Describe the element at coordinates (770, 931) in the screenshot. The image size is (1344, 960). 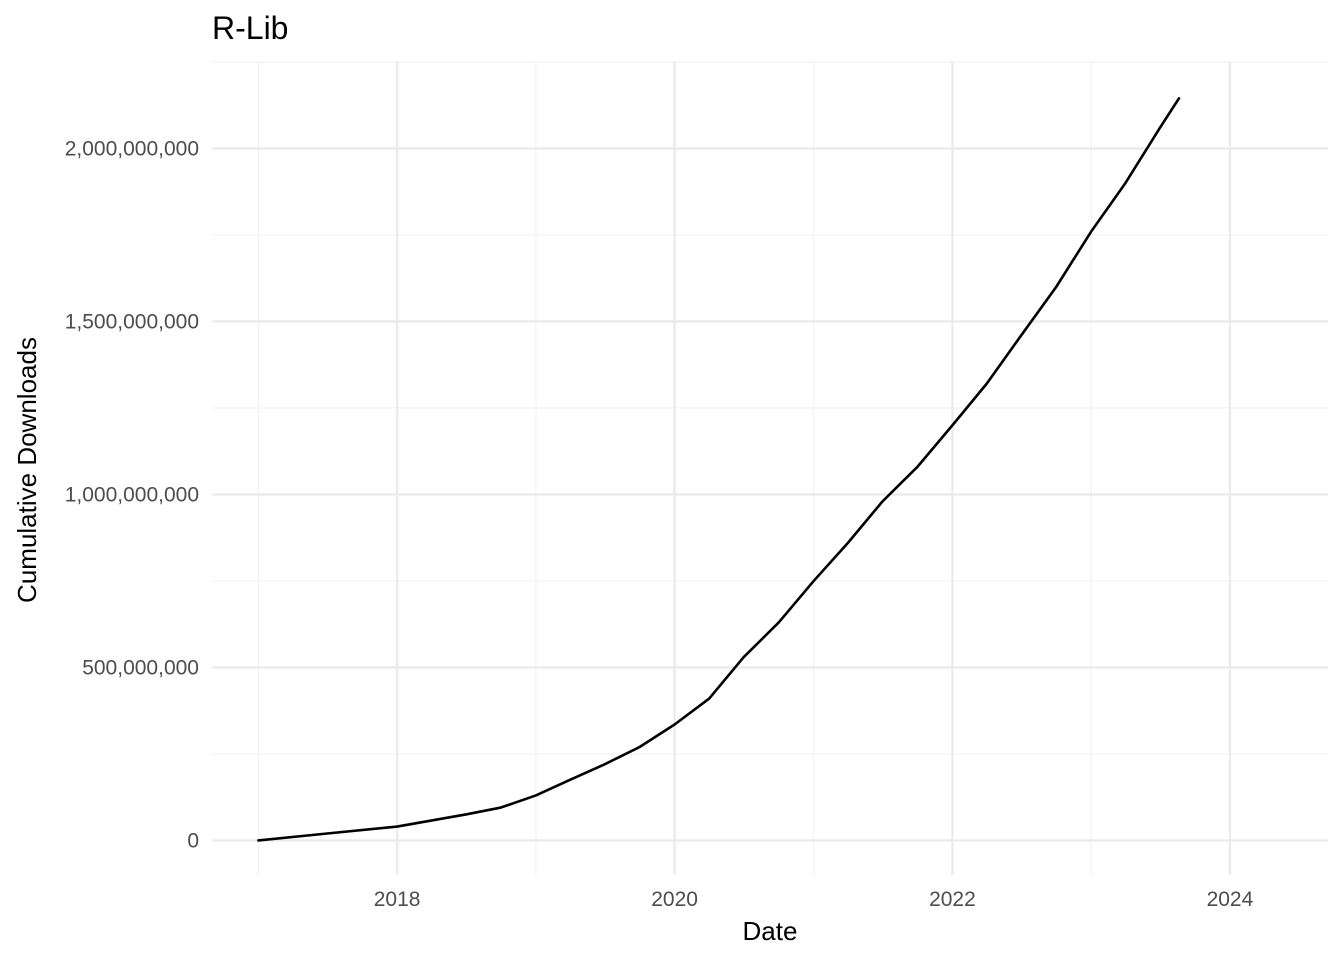
I see `x-axis-title: Date` at that location.